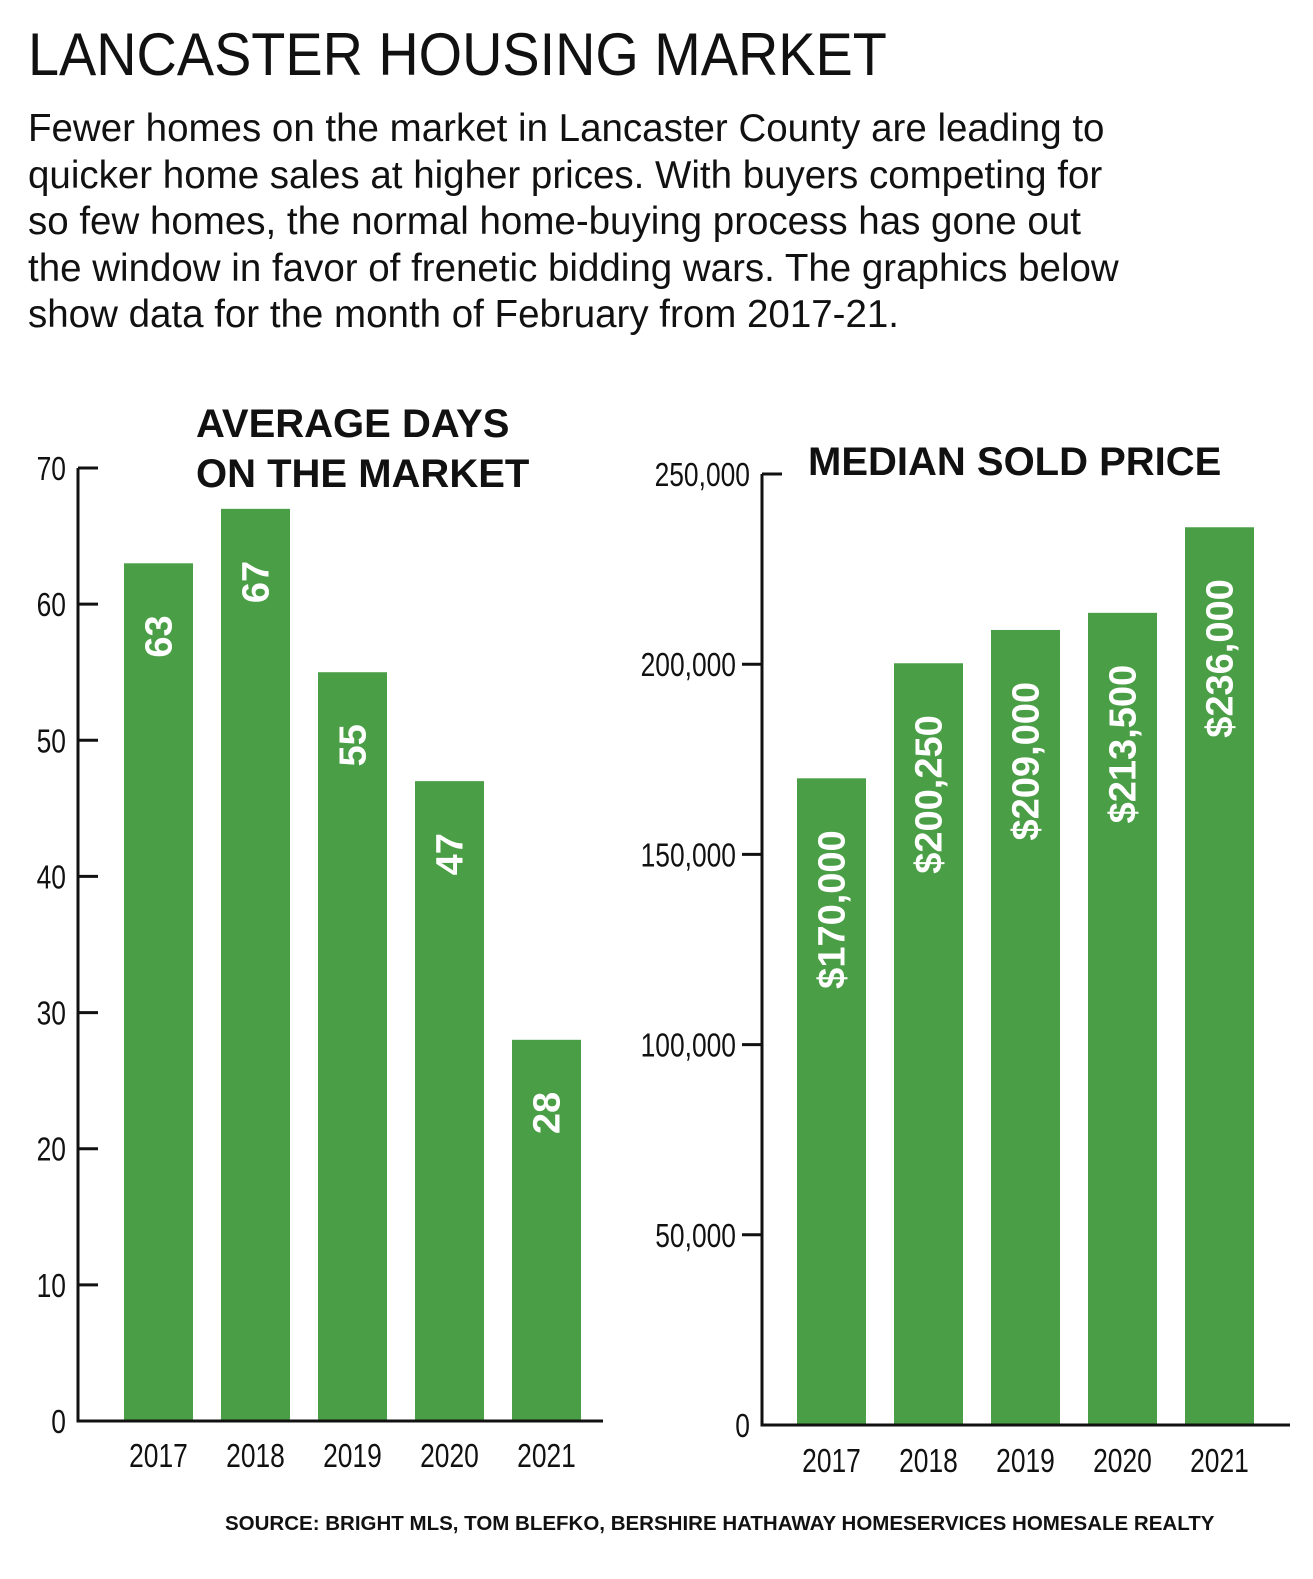 The width and height of the screenshot is (1313, 1579). I want to click on y-tick-label: 20, so click(51, 1150).